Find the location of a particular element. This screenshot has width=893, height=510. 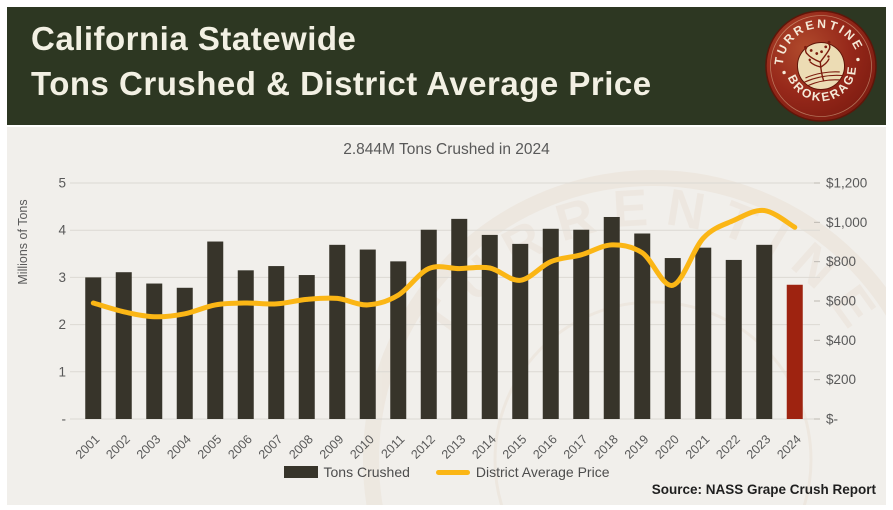

grapevine-tree-icon is located at coordinates (823, 63).